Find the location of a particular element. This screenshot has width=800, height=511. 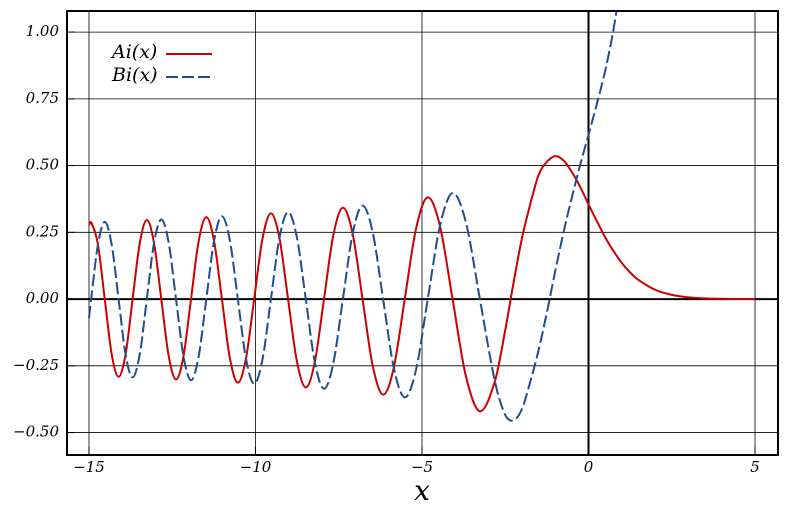

legend-label: Bi(x) is located at coordinates (134, 75).